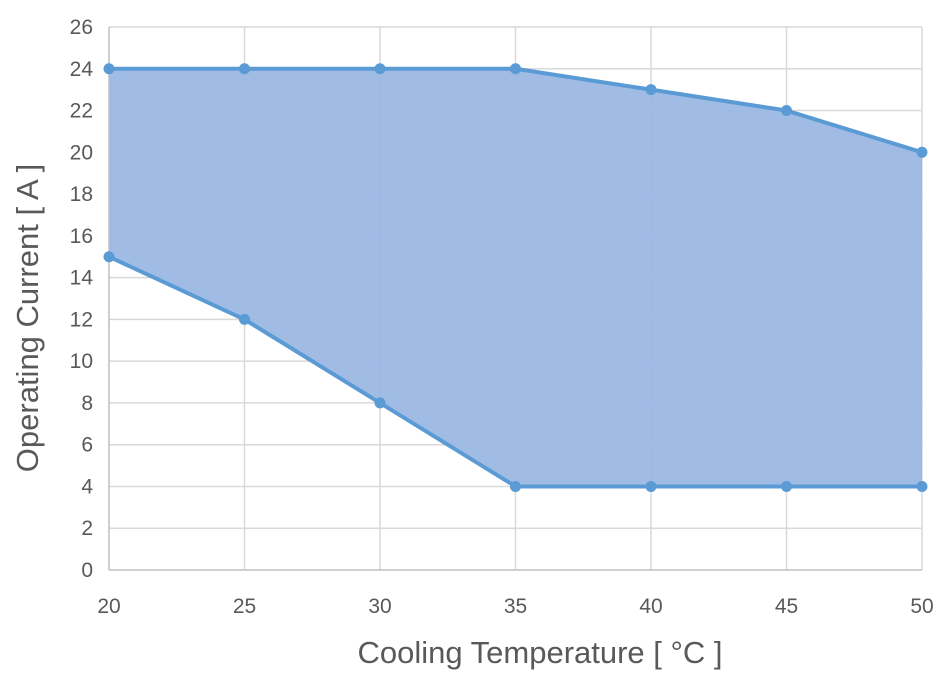 This screenshot has height=680, width=950. Describe the element at coordinates (81, 152) in the screenshot. I see `y-tick-label: 20` at that location.